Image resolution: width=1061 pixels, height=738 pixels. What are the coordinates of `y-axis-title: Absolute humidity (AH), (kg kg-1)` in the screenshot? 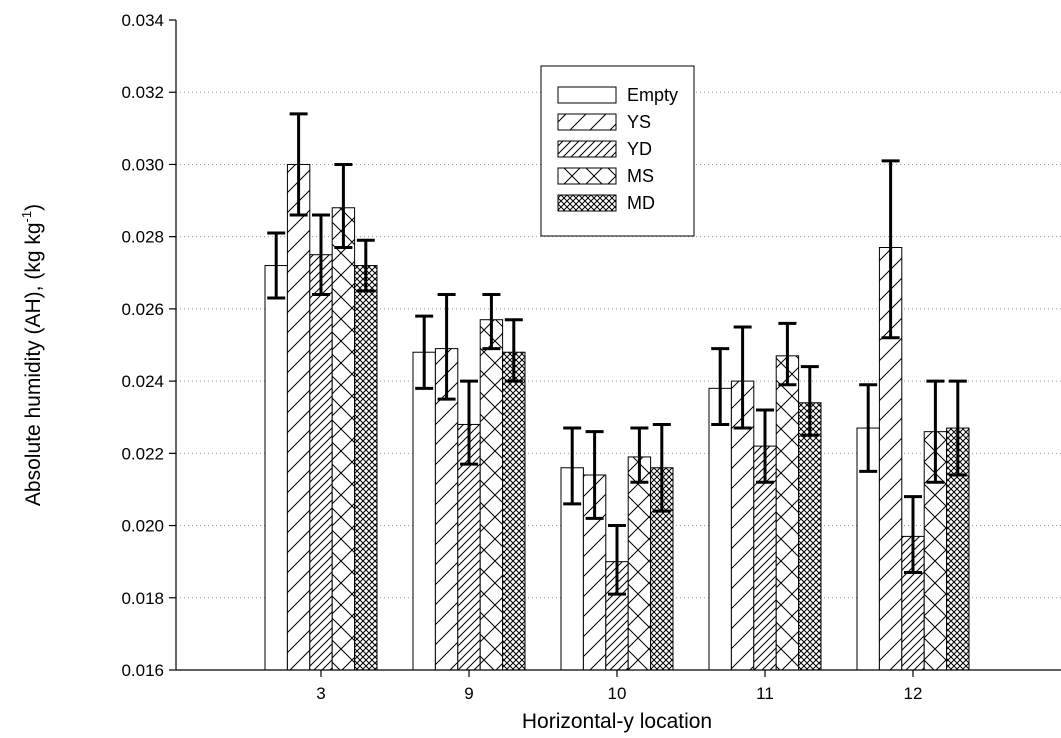 It's located at (32, 355).